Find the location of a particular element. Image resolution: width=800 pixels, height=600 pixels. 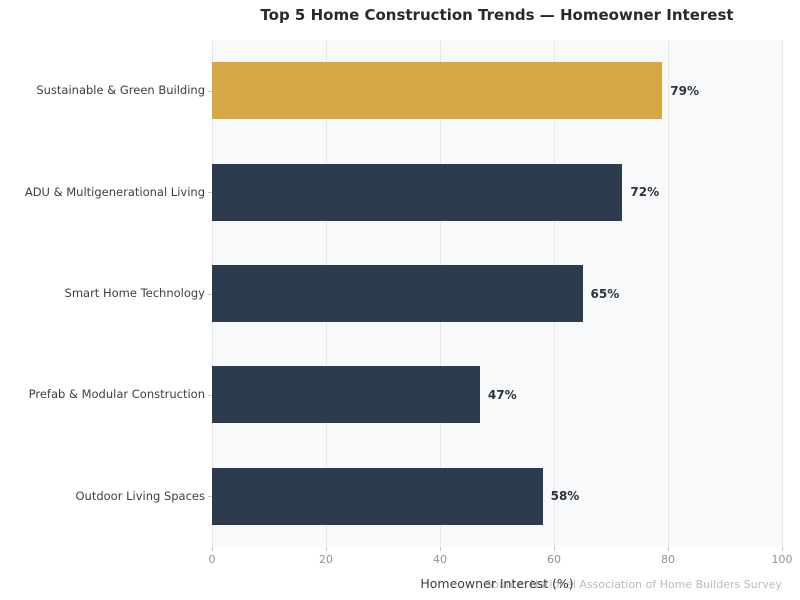

bar-value-label: 58% is located at coordinates (565, 496).